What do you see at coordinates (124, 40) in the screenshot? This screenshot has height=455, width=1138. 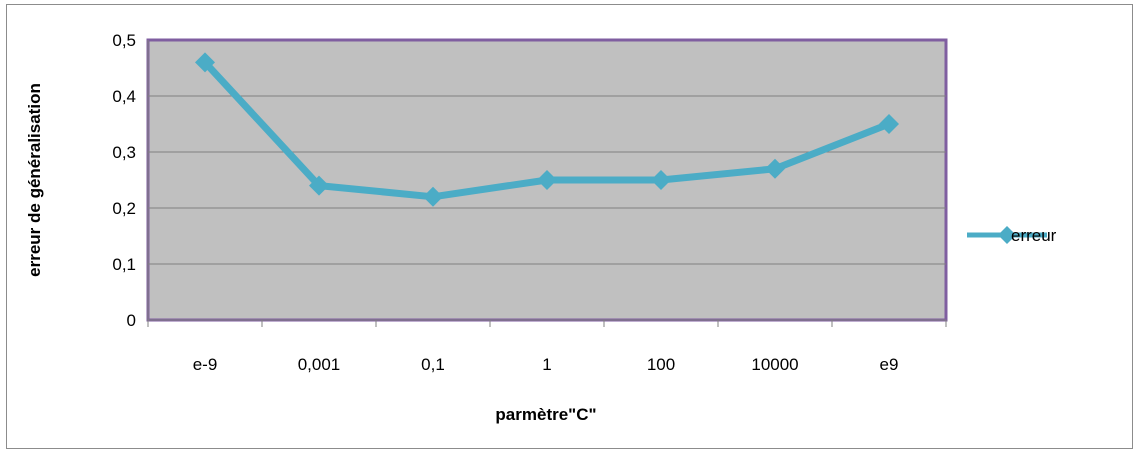 I see `y-tick-label: 0,5` at bounding box center [124, 40].